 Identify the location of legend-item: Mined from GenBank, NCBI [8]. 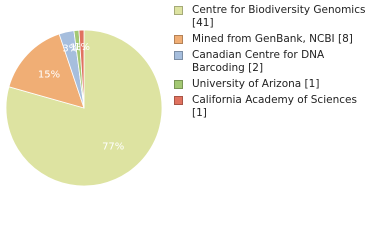
(274, 39).